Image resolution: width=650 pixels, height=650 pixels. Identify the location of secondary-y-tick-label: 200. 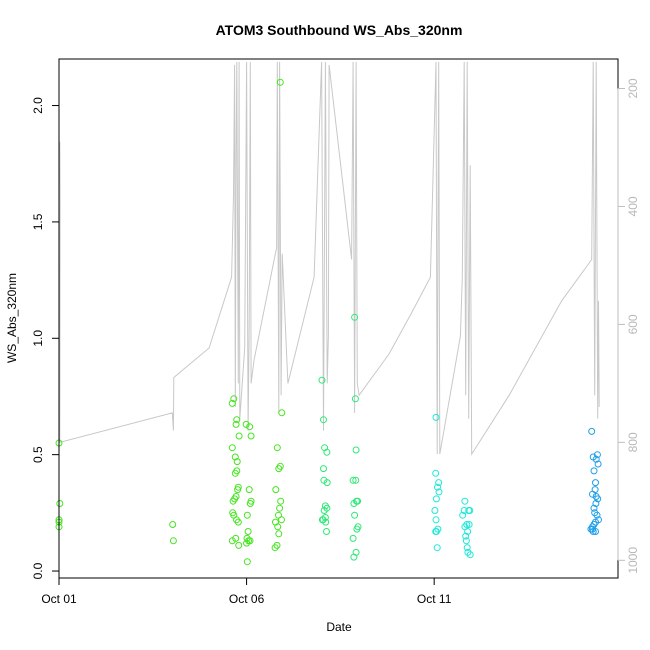
(633, 88).